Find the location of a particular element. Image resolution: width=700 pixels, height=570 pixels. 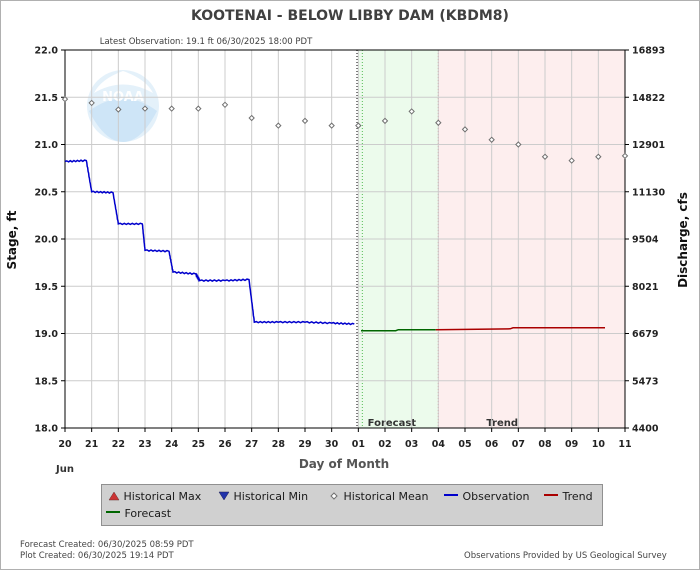

y-tick-label: 20.0 is located at coordinates (47, 240).